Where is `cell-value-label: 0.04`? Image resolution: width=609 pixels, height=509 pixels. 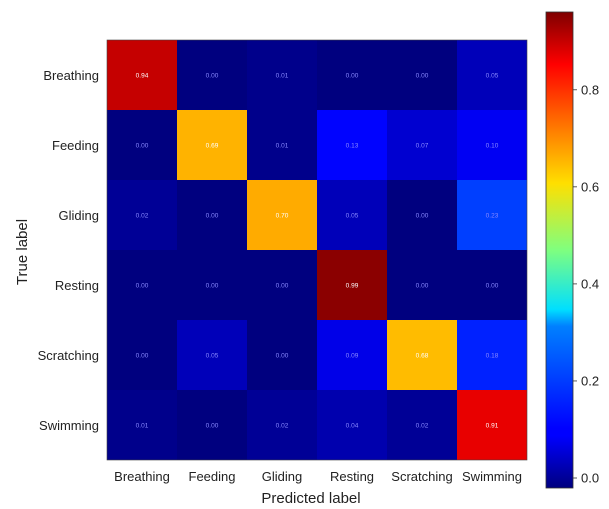 cell-value-label: 0.04 is located at coordinates (352, 426).